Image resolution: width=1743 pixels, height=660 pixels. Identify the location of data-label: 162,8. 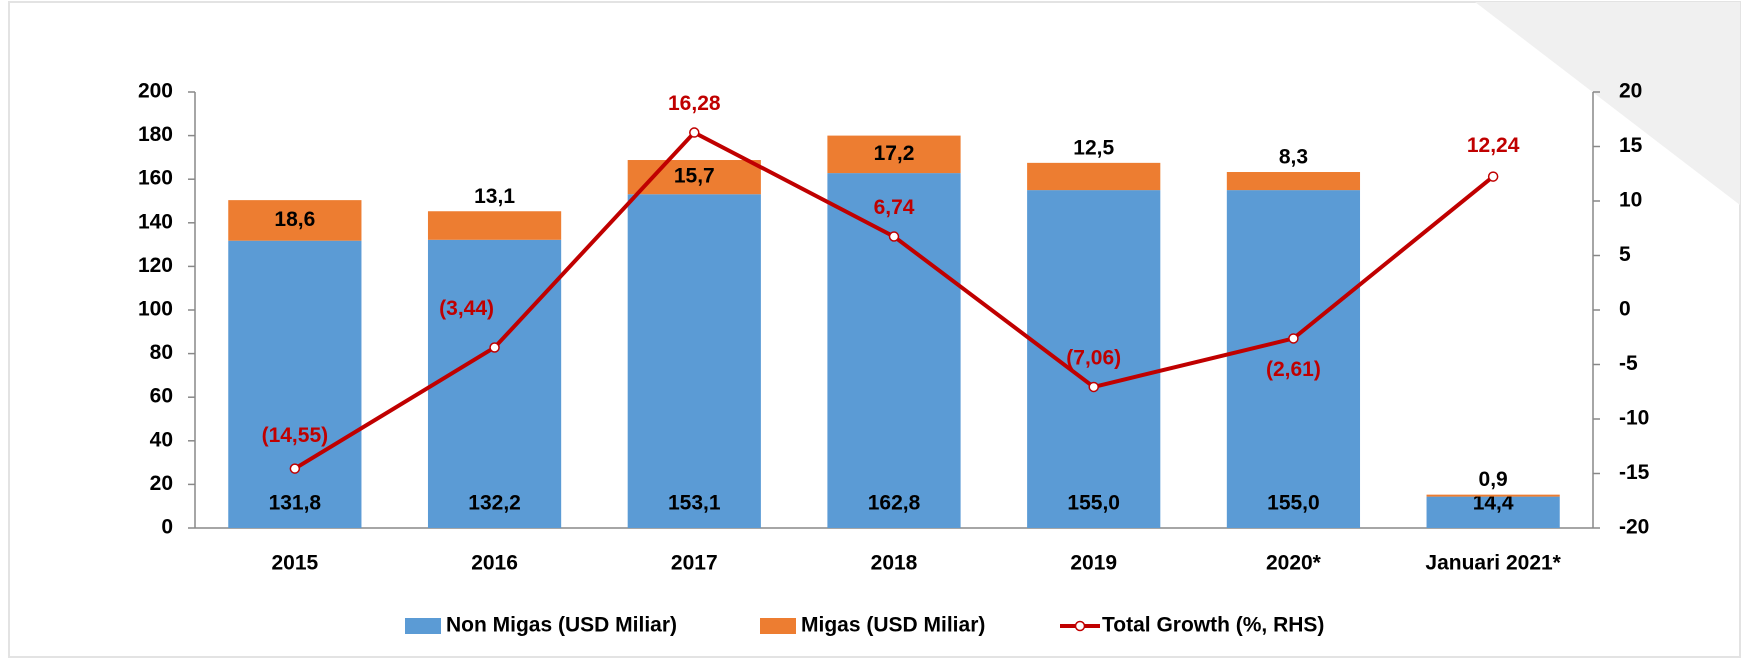
(894, 503).